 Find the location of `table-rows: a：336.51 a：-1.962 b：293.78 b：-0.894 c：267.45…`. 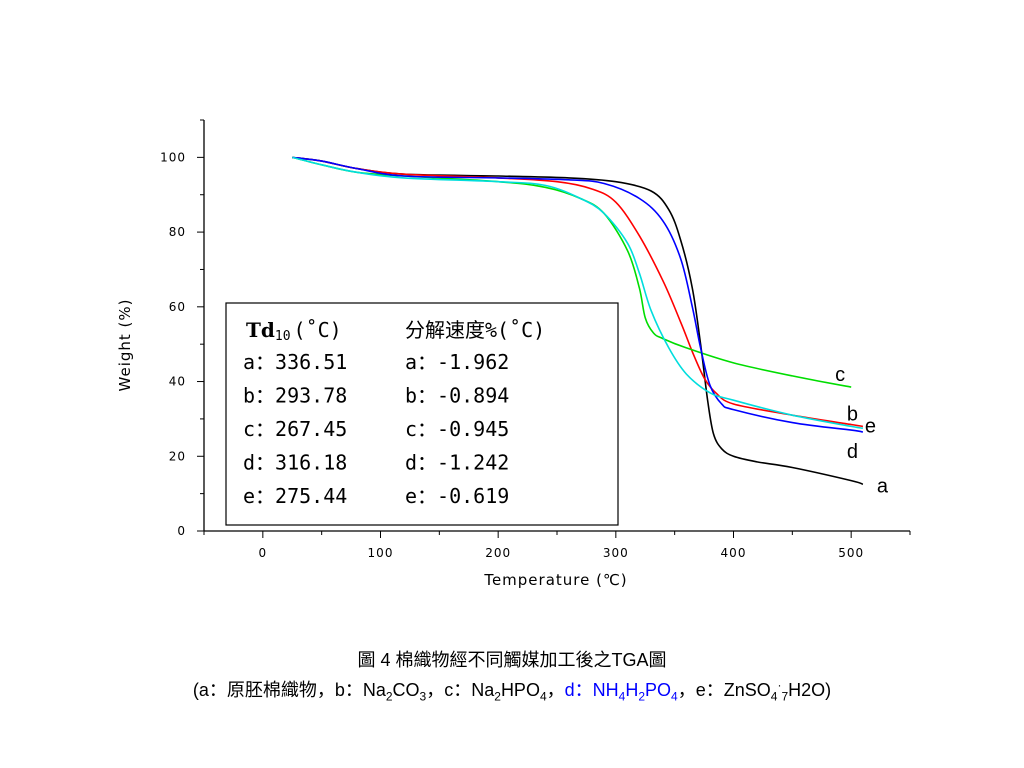

table-rows: a：336.51 a：-1.962 b：293.78 b：-0.894 c：267.45… is located at coordinates (376, 429).